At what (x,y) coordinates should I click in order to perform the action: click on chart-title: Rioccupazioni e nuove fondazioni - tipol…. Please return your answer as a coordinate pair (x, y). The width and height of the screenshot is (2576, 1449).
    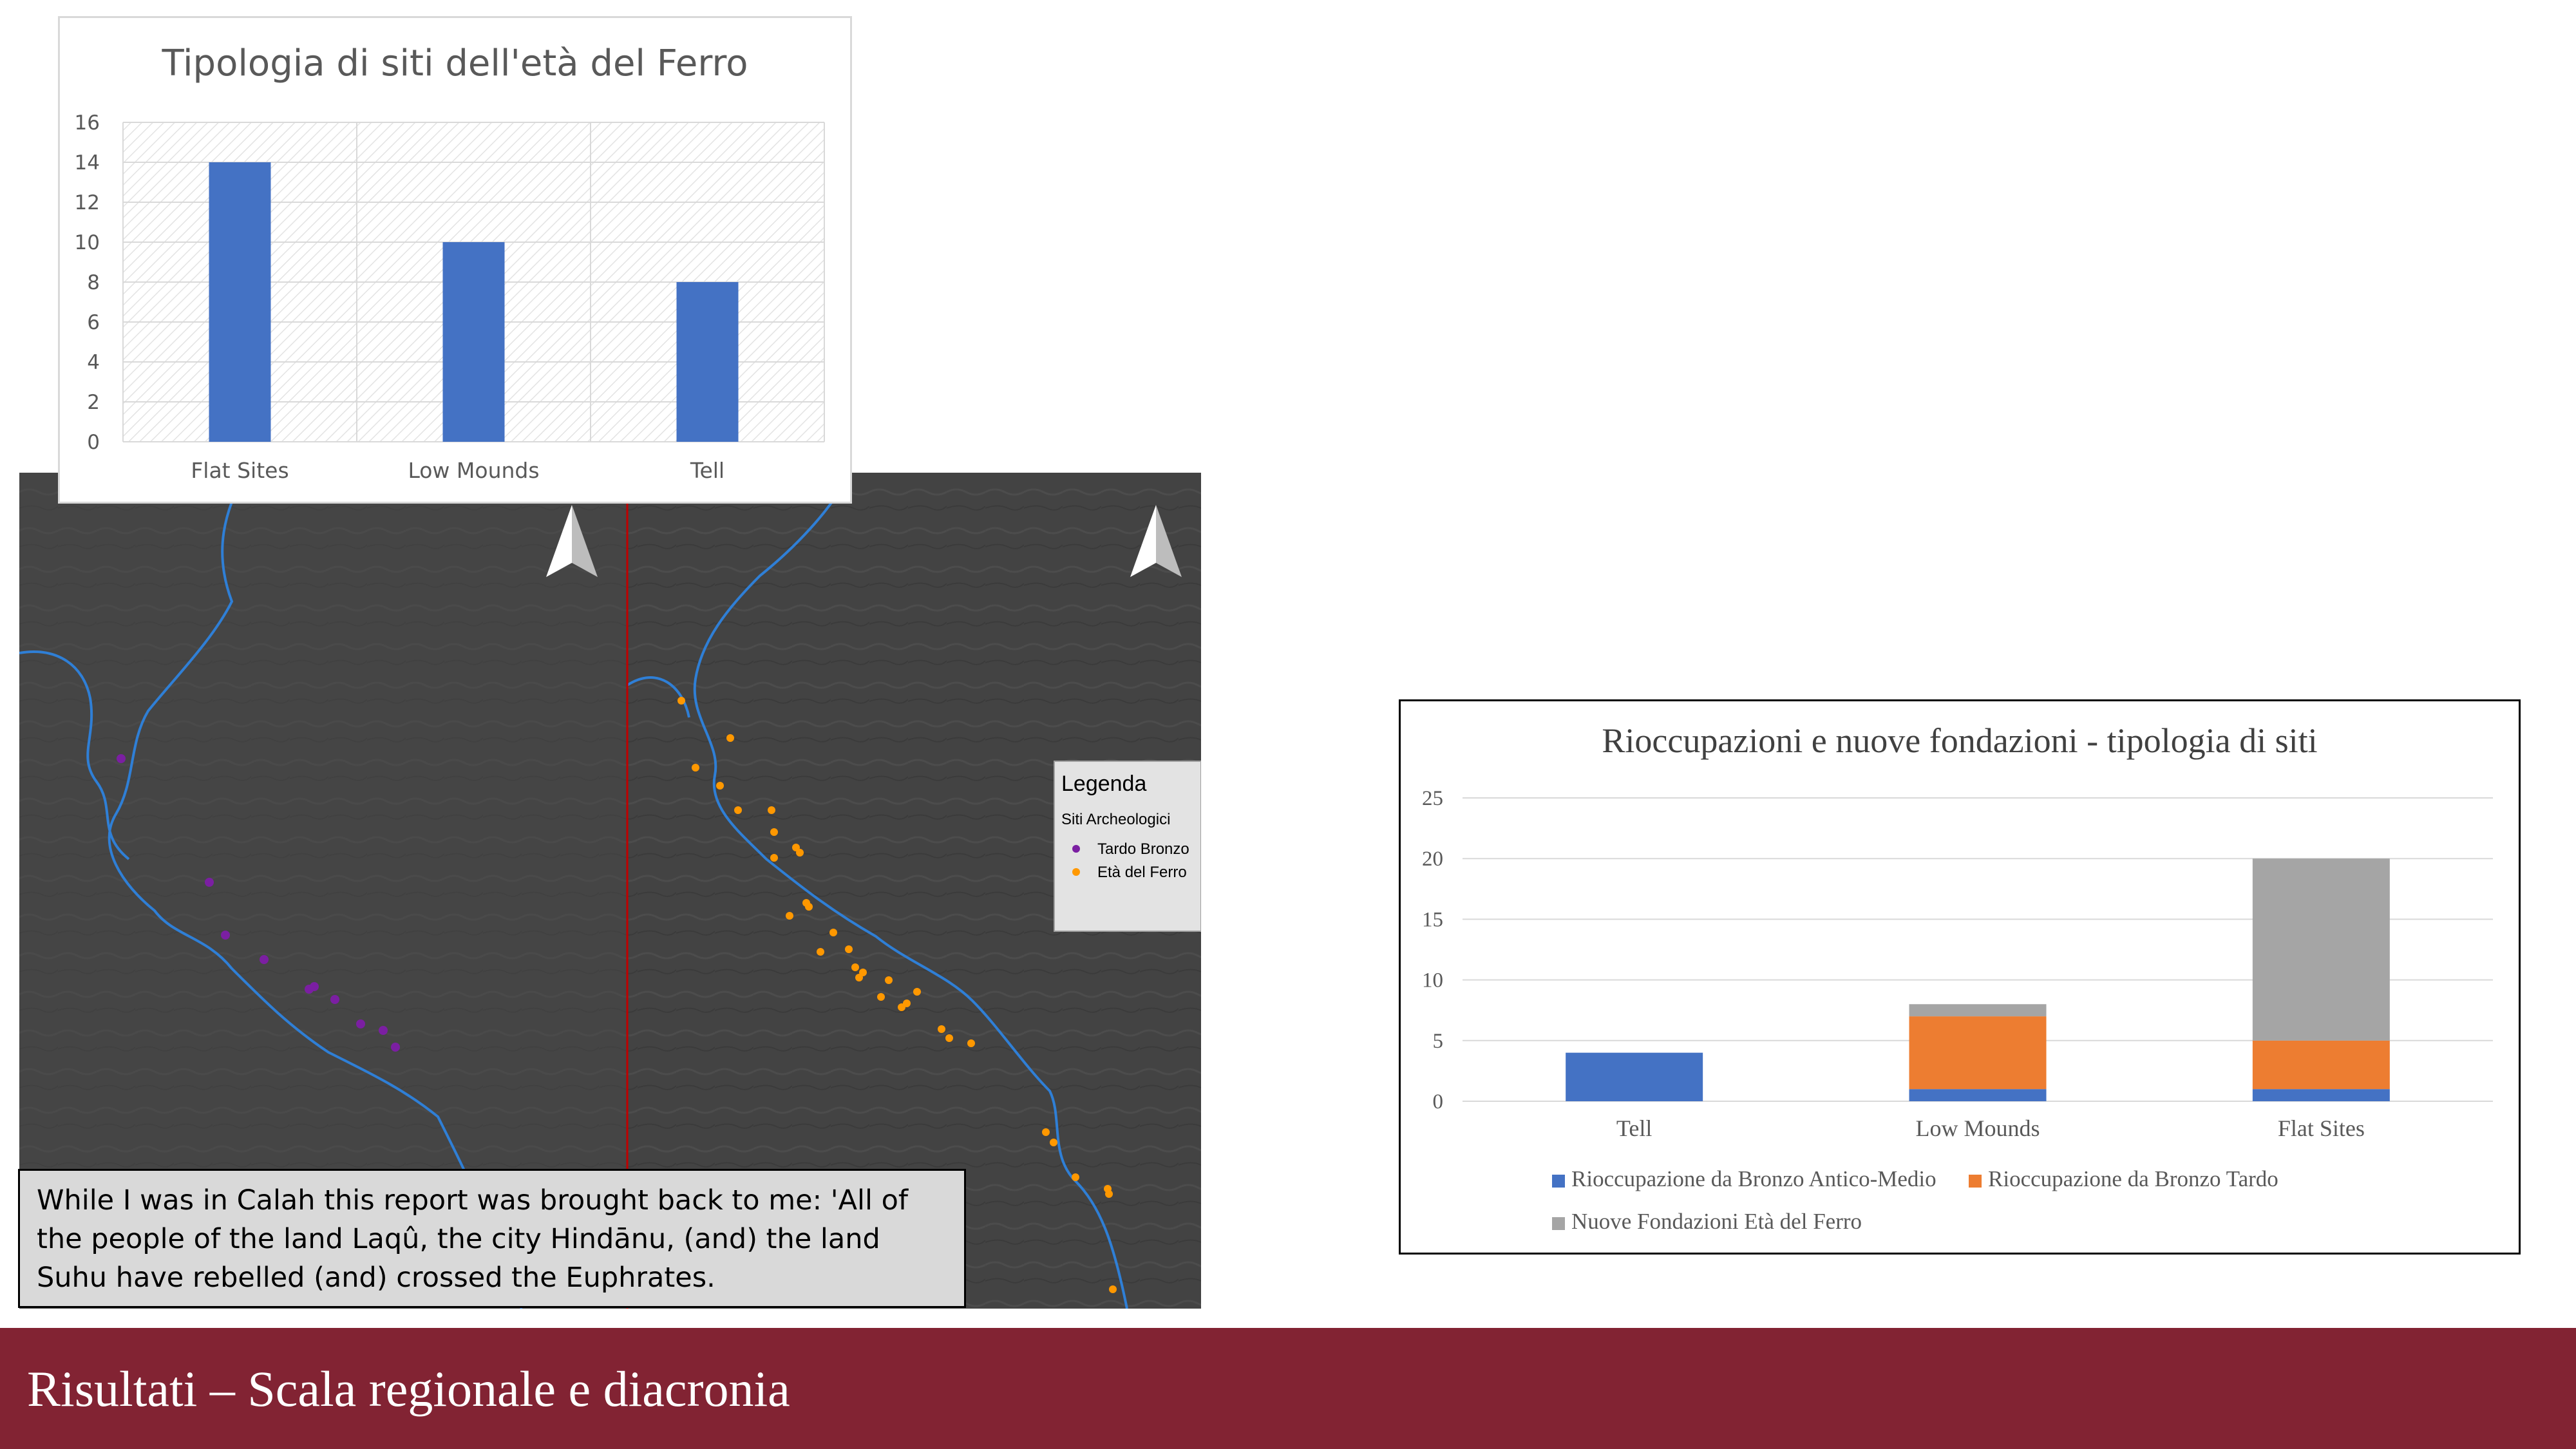
    Looking at the image, I should click on (1960, 741).